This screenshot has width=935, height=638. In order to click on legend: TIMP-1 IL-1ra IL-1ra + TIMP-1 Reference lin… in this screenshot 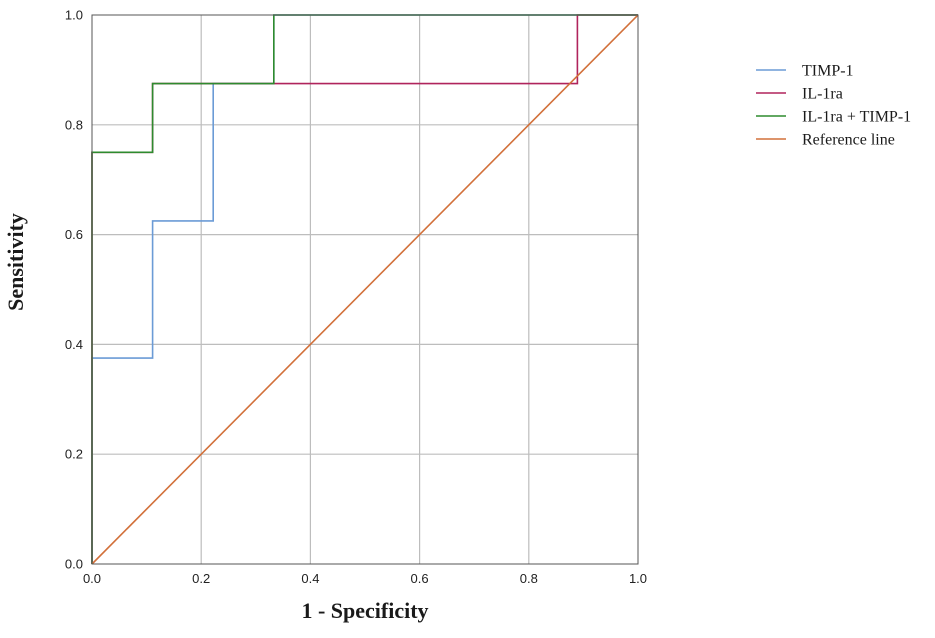, I will do `click(833, 106)`.